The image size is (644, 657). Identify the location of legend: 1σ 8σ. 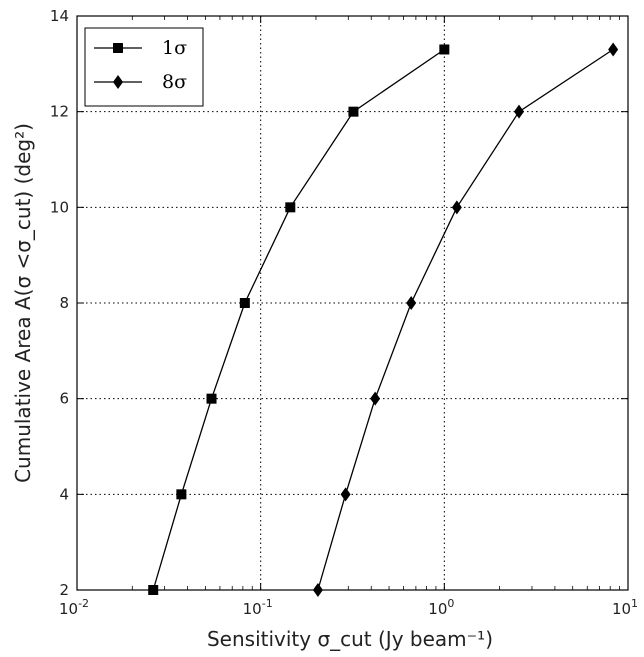
(144, 67).